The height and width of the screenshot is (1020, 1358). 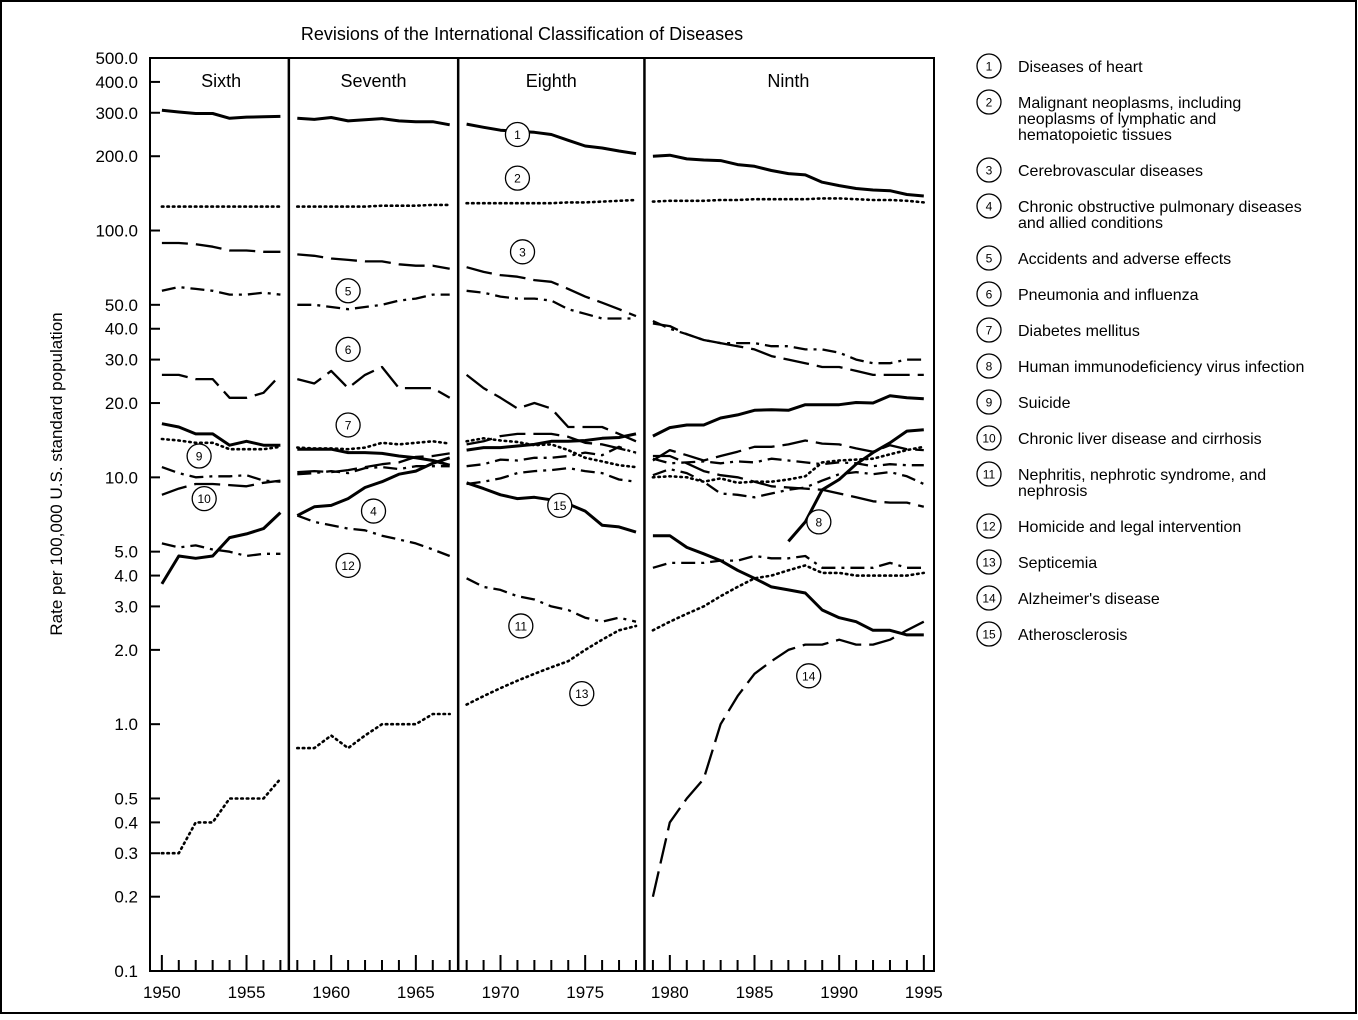 What do you see at coordinates (348, 566) in the screenshot?
I see `marker-number: 12` at bounding box center [348, 566].